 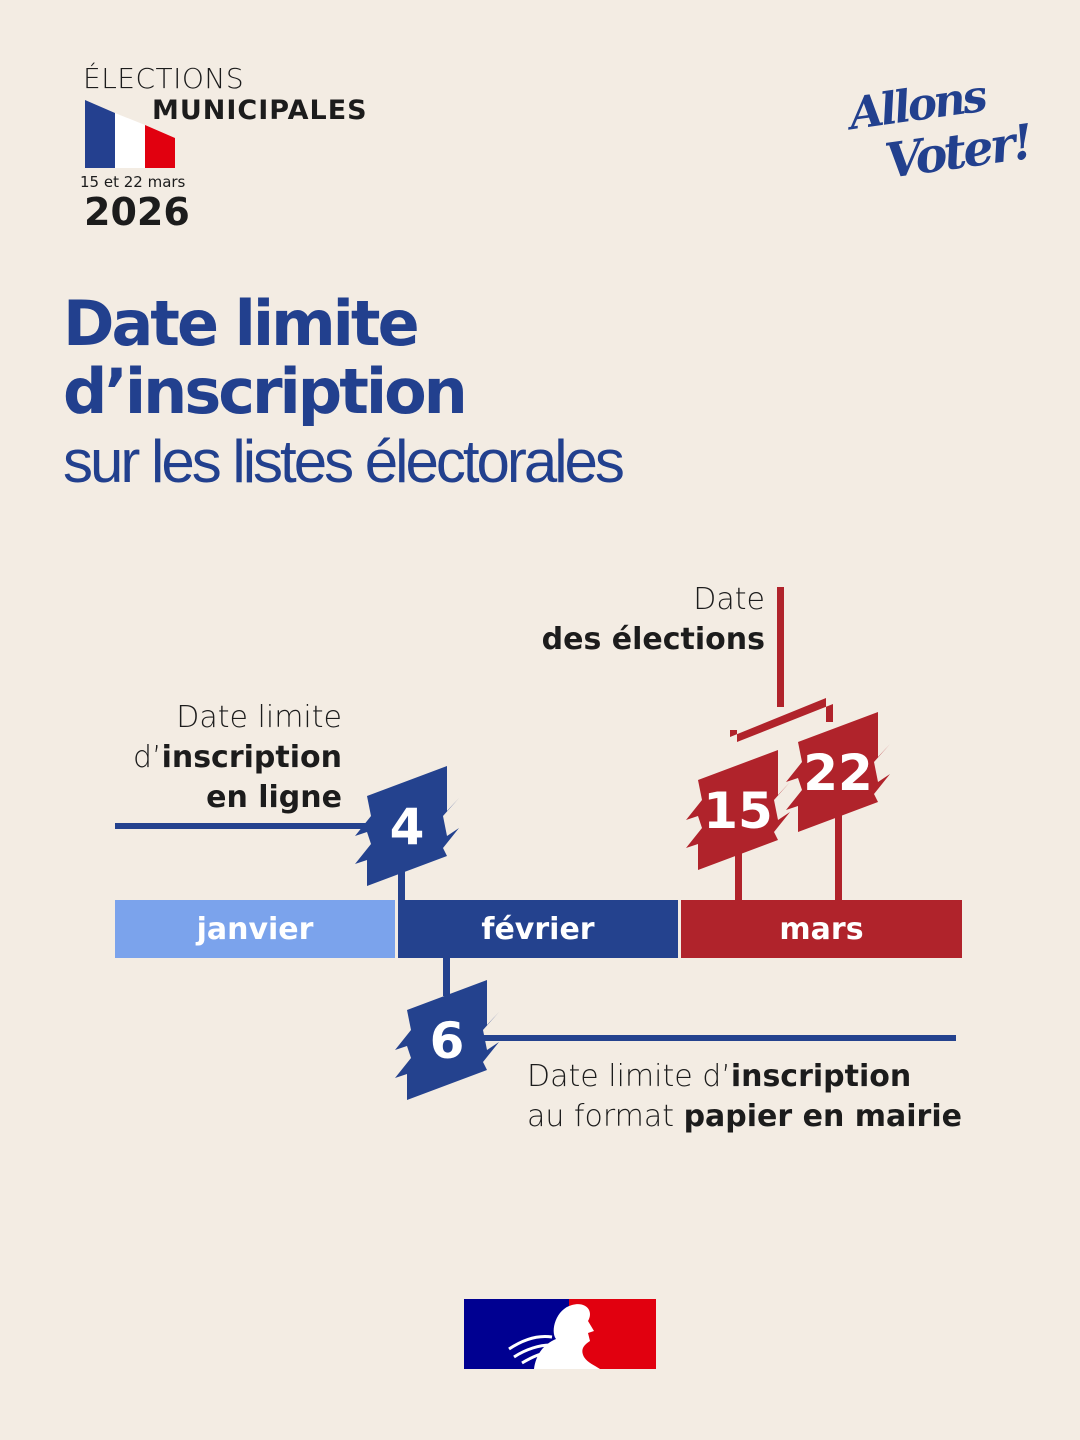 I want to click on calendar-badge-6: 6, so click(x=447, y=1040).